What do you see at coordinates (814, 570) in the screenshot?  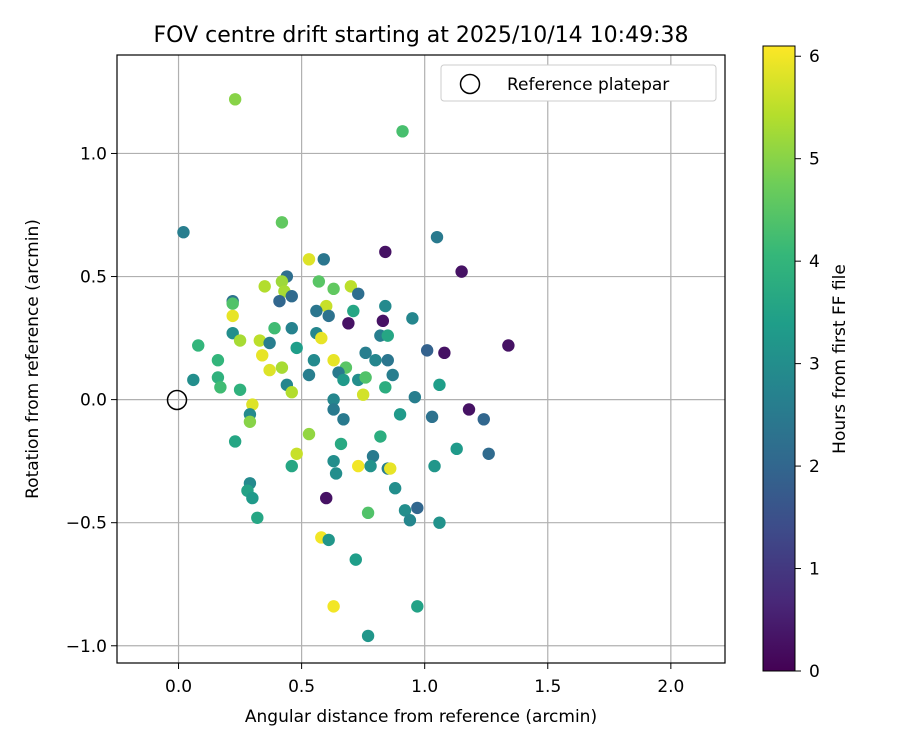 I see `colorbar-tick-label: 1` at bounding box center [814, 570].